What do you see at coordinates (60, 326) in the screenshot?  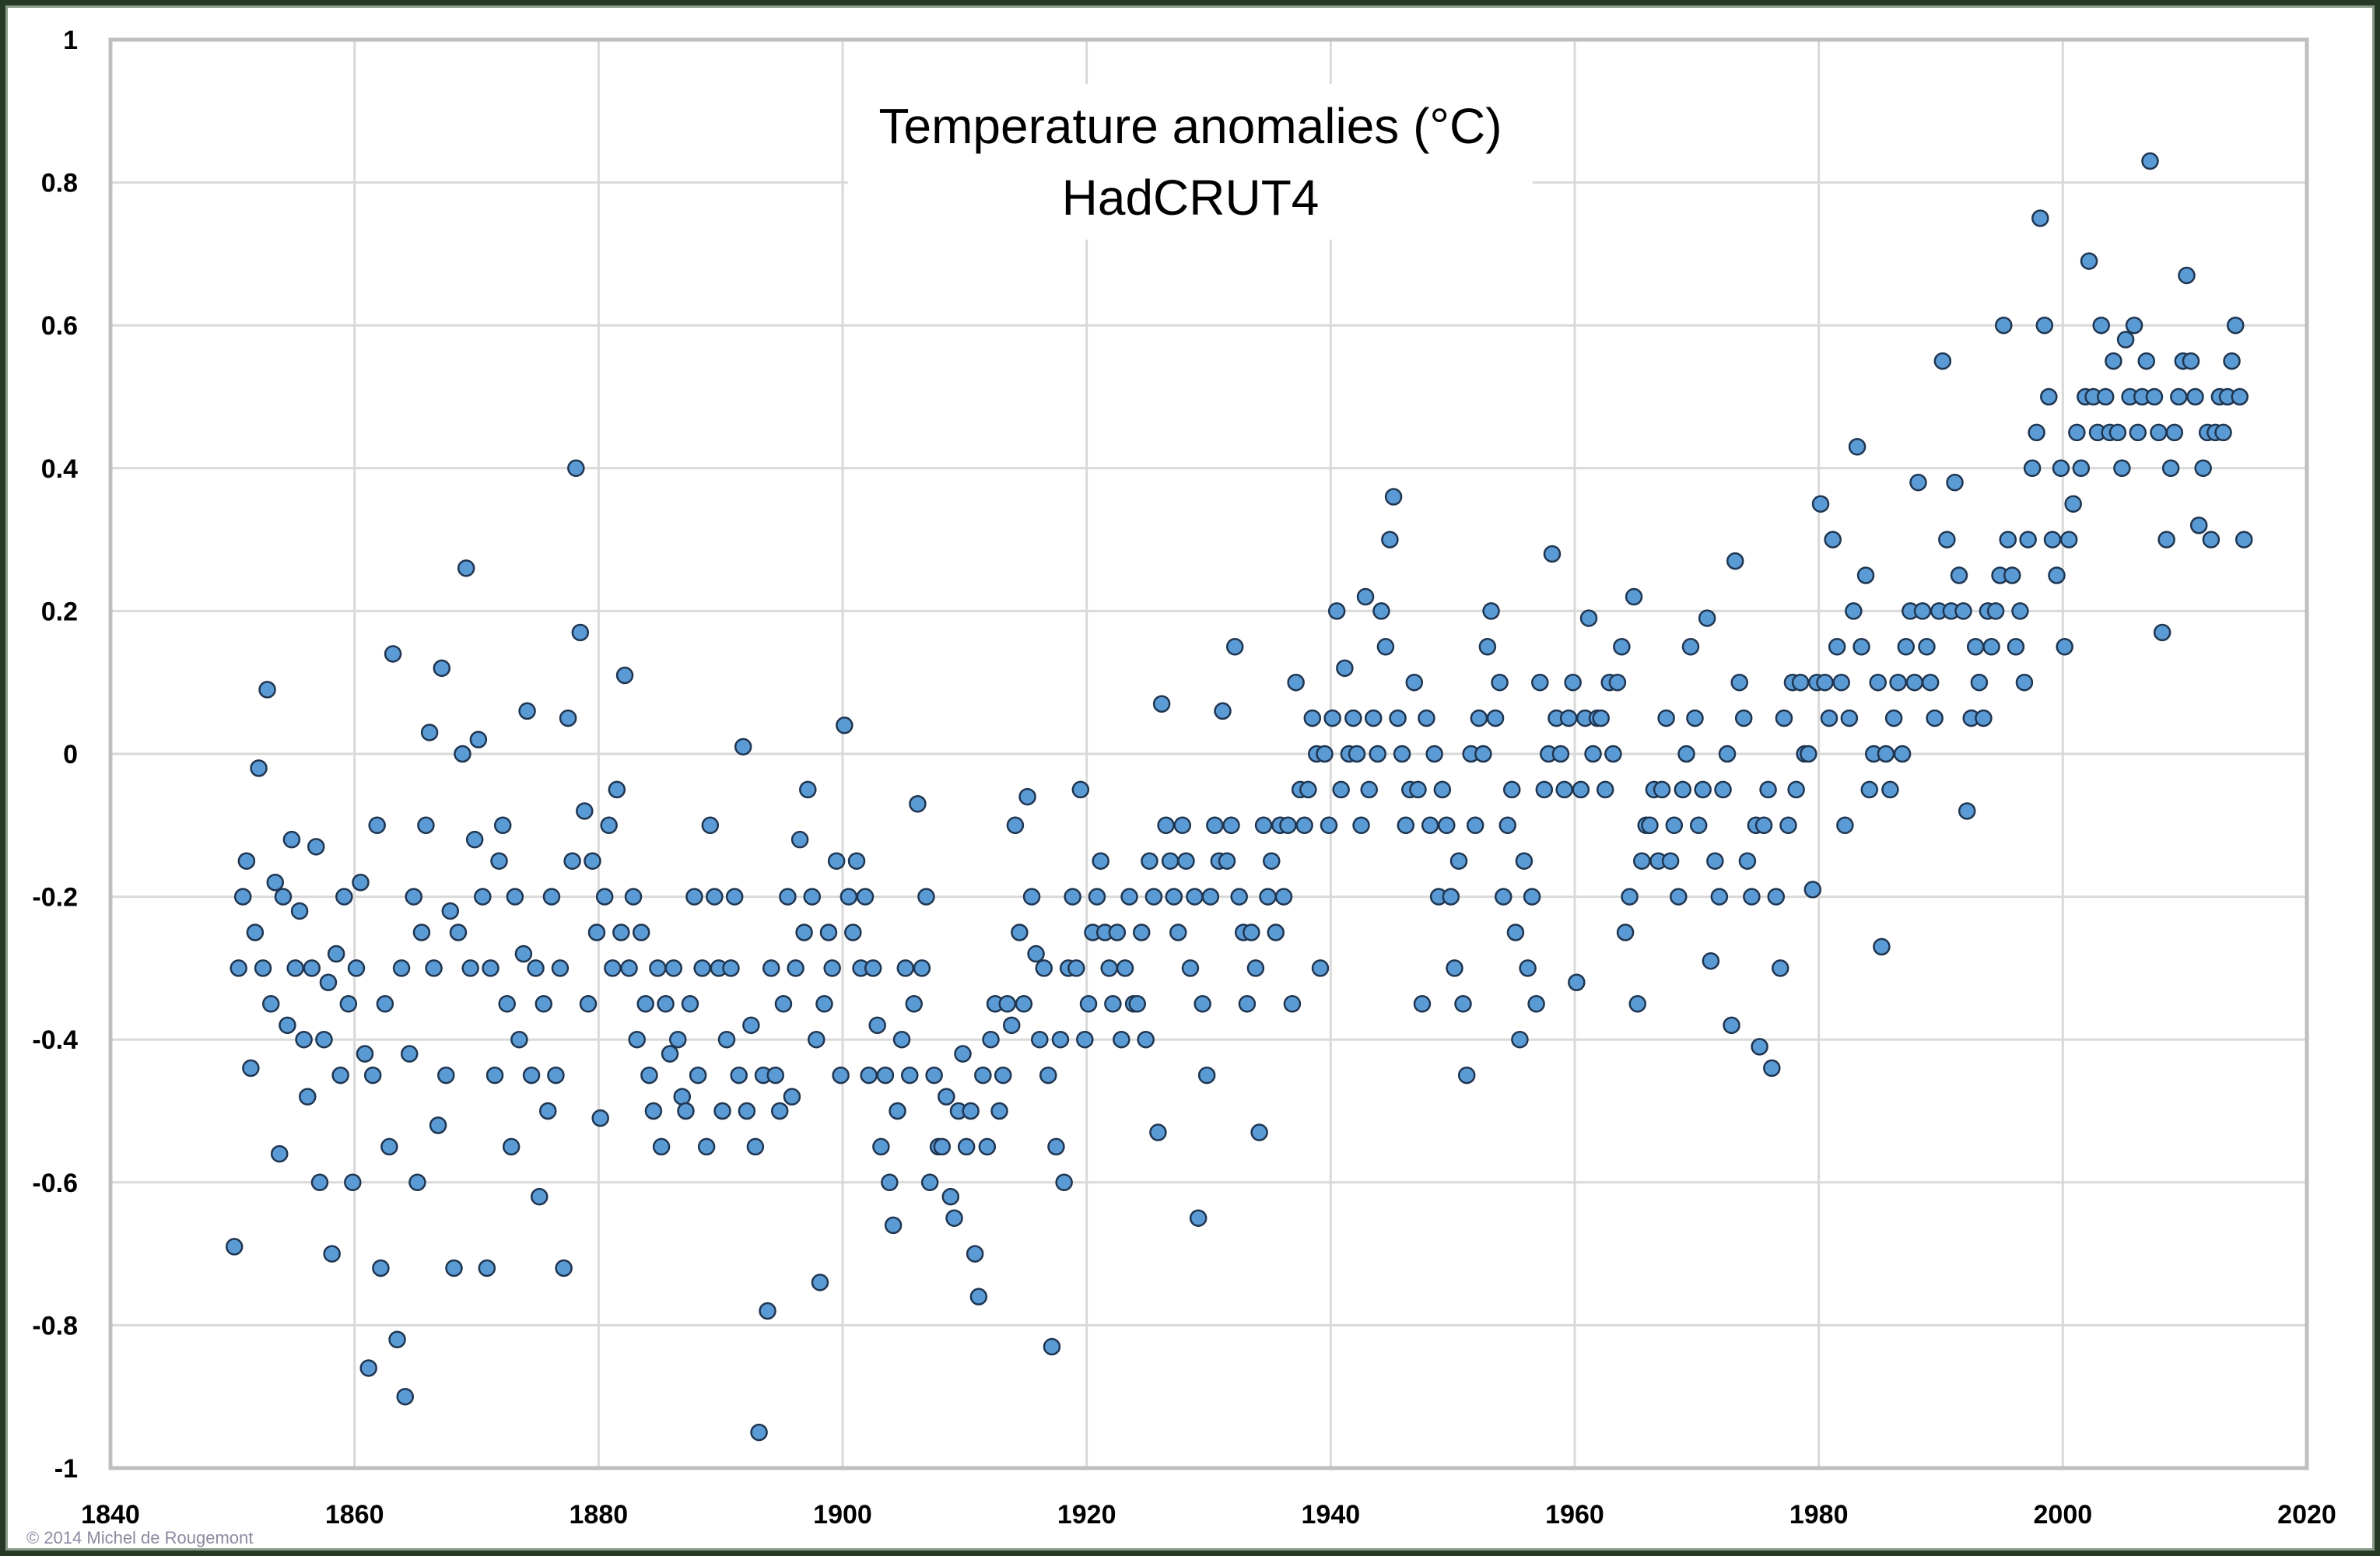 I see `y-tick-label: 0.6` at bounding box center [60, 326].